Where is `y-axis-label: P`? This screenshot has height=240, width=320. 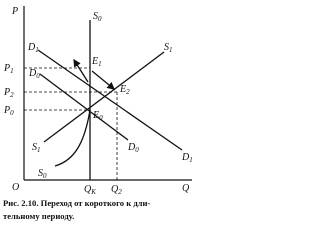
y-axis-label: P is located at coordinates (14, 11).